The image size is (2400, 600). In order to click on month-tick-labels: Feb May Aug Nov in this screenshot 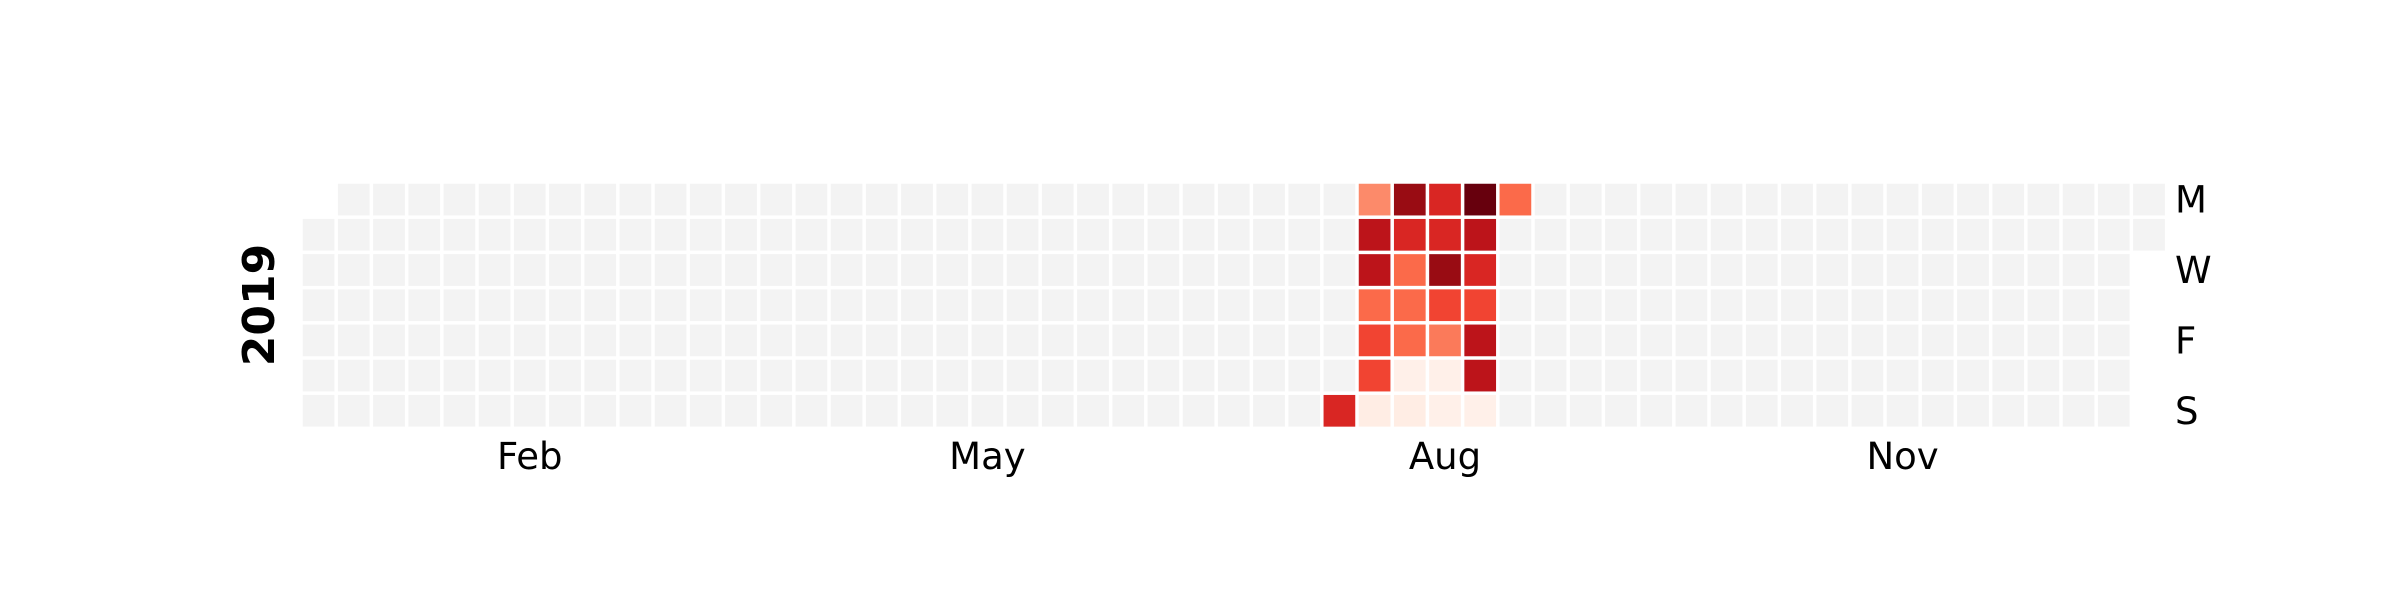, I will do `click(1218, 456)`.